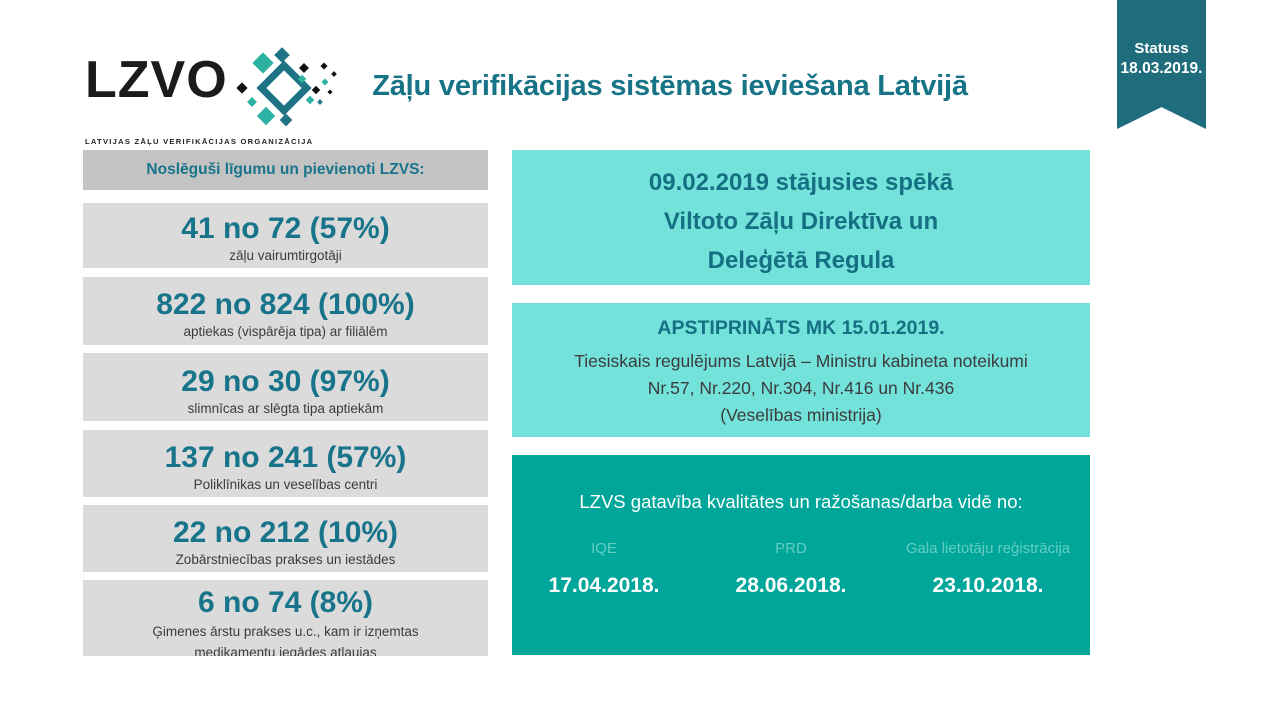 This screenshot has height=720, width=1280. I want to click on lzvo-logo: LZVO, so click(211, 96).